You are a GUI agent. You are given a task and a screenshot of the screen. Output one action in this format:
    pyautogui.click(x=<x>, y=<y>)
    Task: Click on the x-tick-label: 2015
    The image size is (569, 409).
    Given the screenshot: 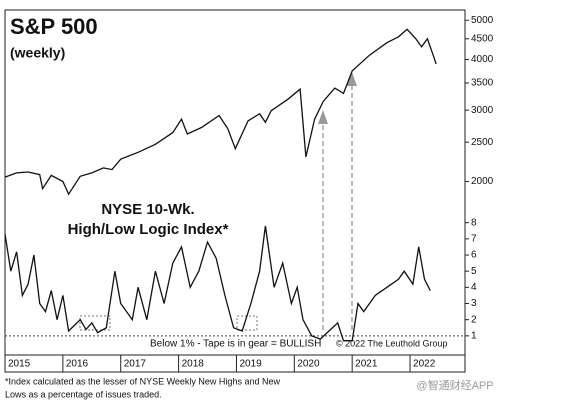 What is the action you would take?
    pyautogui.click(x=19, y=364)
    